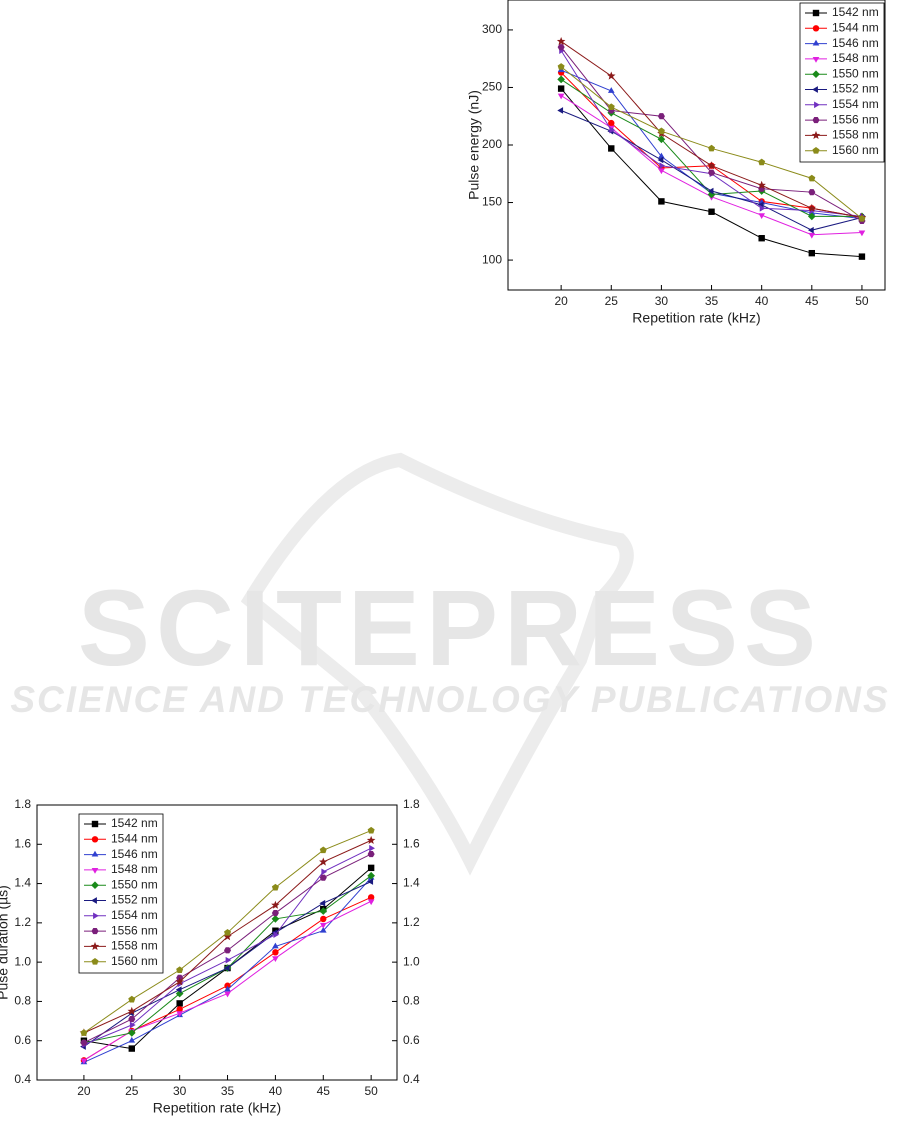 Image resolution: width=901 pixels, height=1128 pixels. What do you see at coordinates (217, 1108) in the screenshot?
I see `x-axis-label: Repetition rate (kHz)` at bounding box center [217, 1108].